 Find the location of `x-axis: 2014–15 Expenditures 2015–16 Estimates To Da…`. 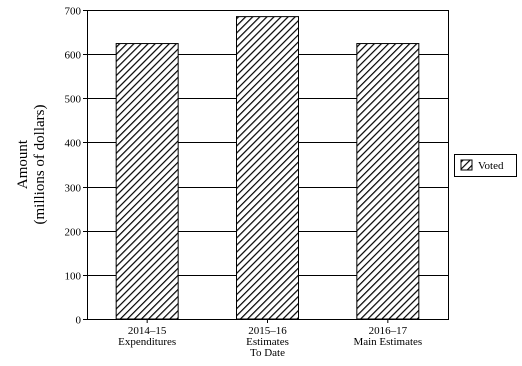

x-axis: 2014–15 Expenditures 2015–16 Estimates To Da… is located at coordinates (270, 339).